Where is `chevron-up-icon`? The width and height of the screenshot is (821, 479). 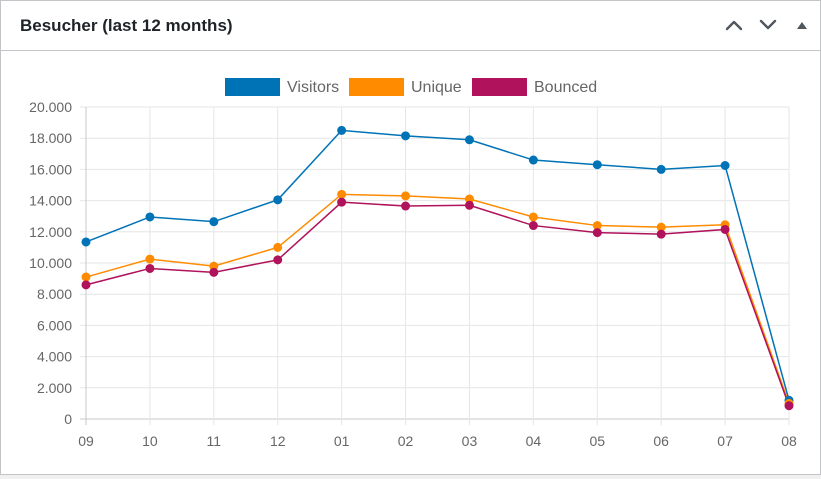
chevron-up-icon is located at coordinates (734, 25).